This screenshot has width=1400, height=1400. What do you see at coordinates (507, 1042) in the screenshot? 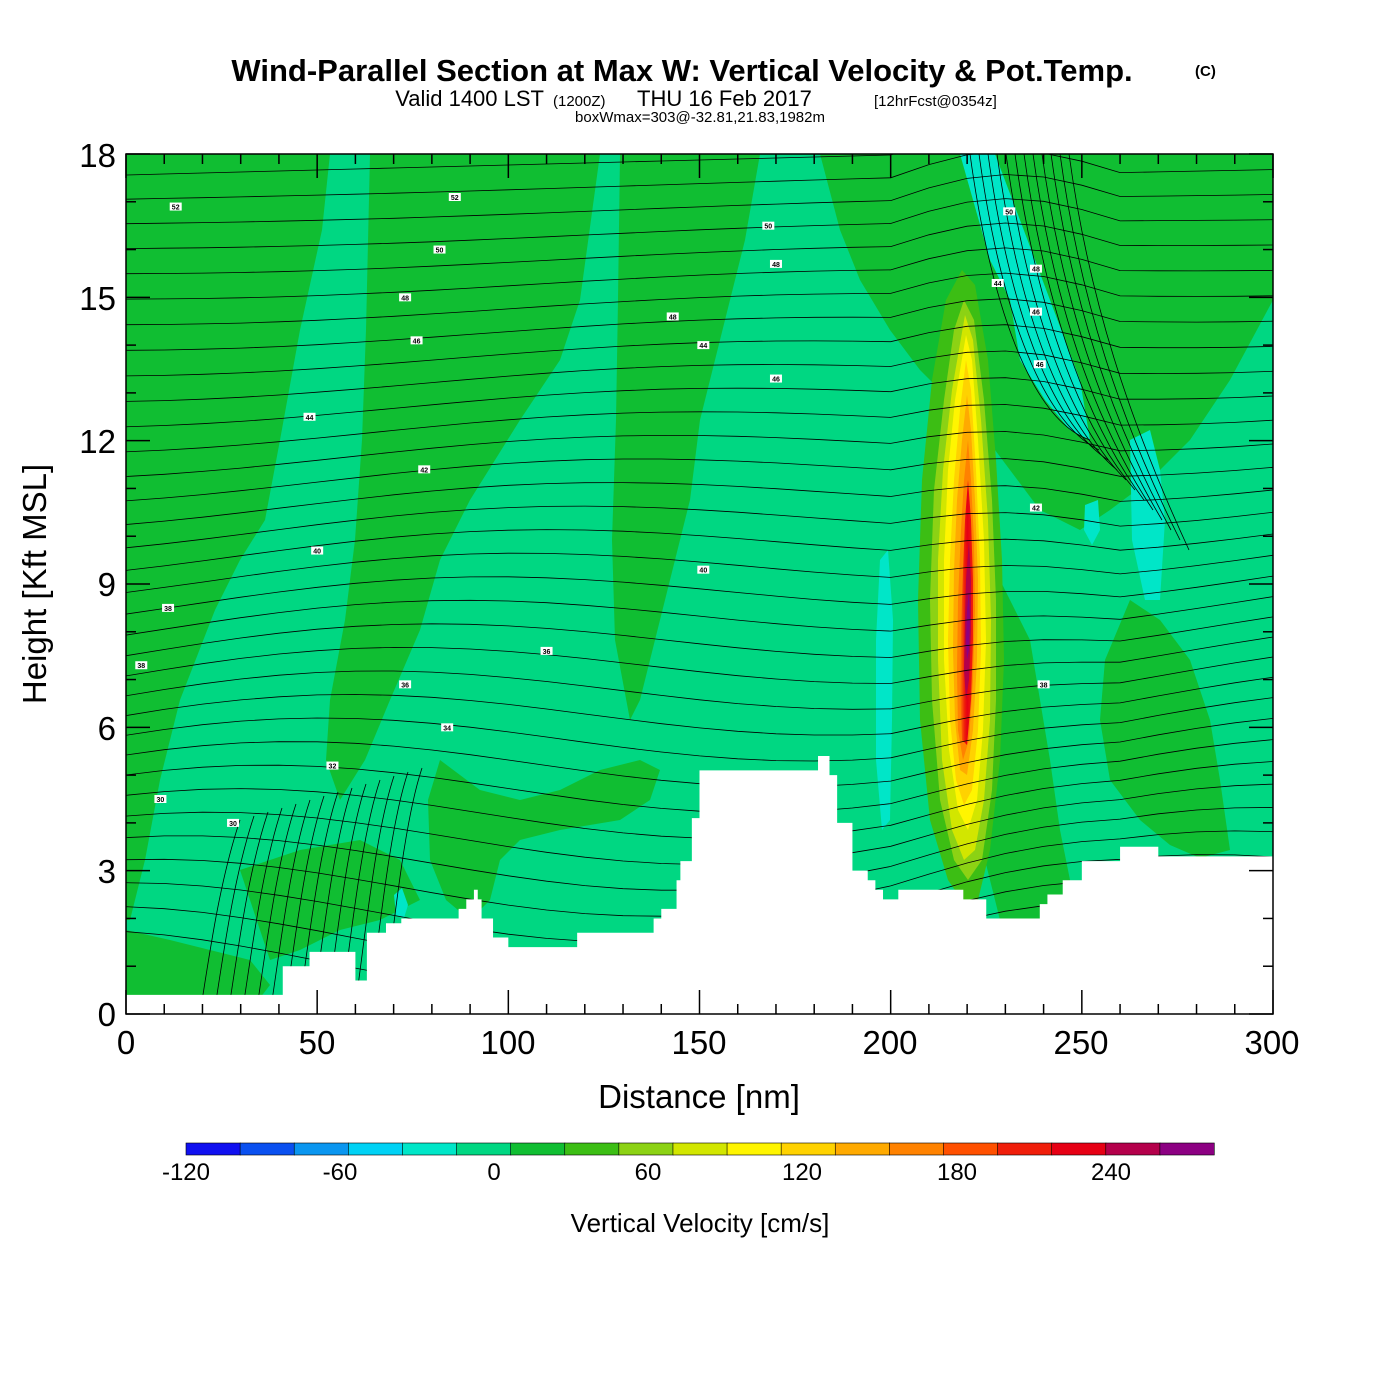
I see `x-tick-label: 100` at bounding box center [507, 1042].